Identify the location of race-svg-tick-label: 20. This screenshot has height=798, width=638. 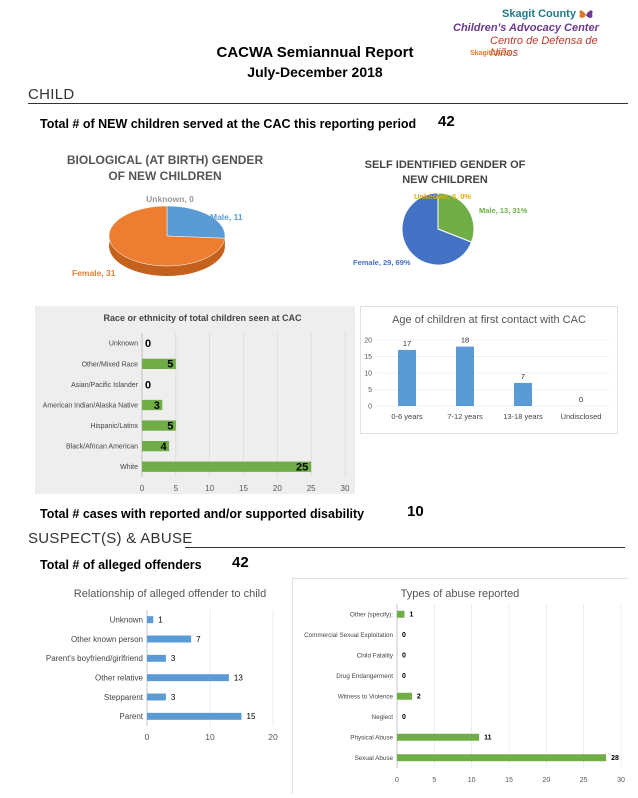
(277, 488).